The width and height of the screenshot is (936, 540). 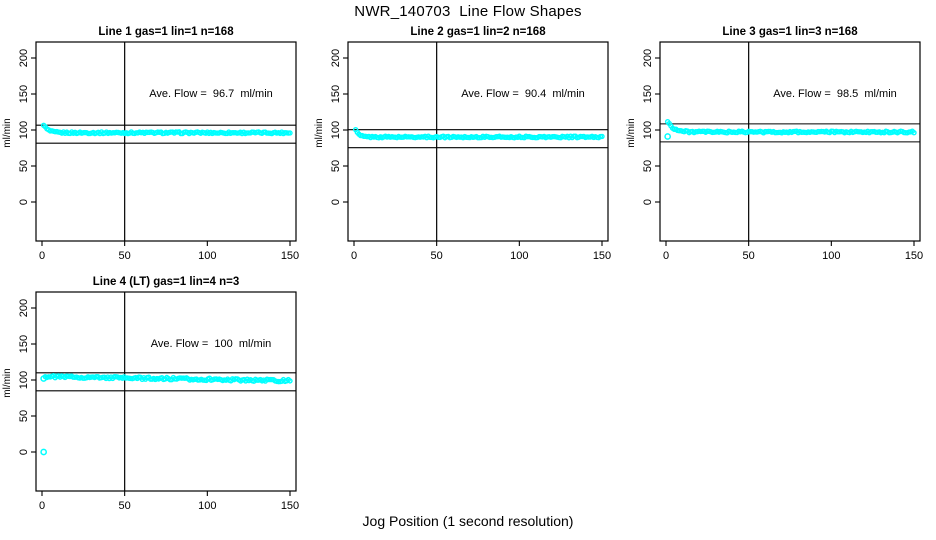 I want to click on plot-area-line-1: 0 50 100 150 200 0 50 100 150, so click(x=158, y=151).